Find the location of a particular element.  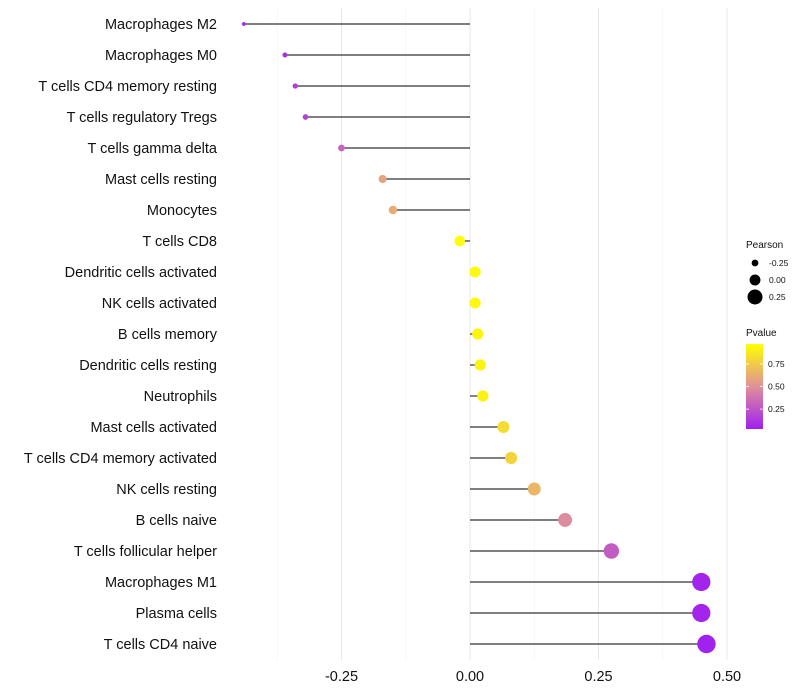

category-label: NK cells resting is located at coordinates (166, 490).